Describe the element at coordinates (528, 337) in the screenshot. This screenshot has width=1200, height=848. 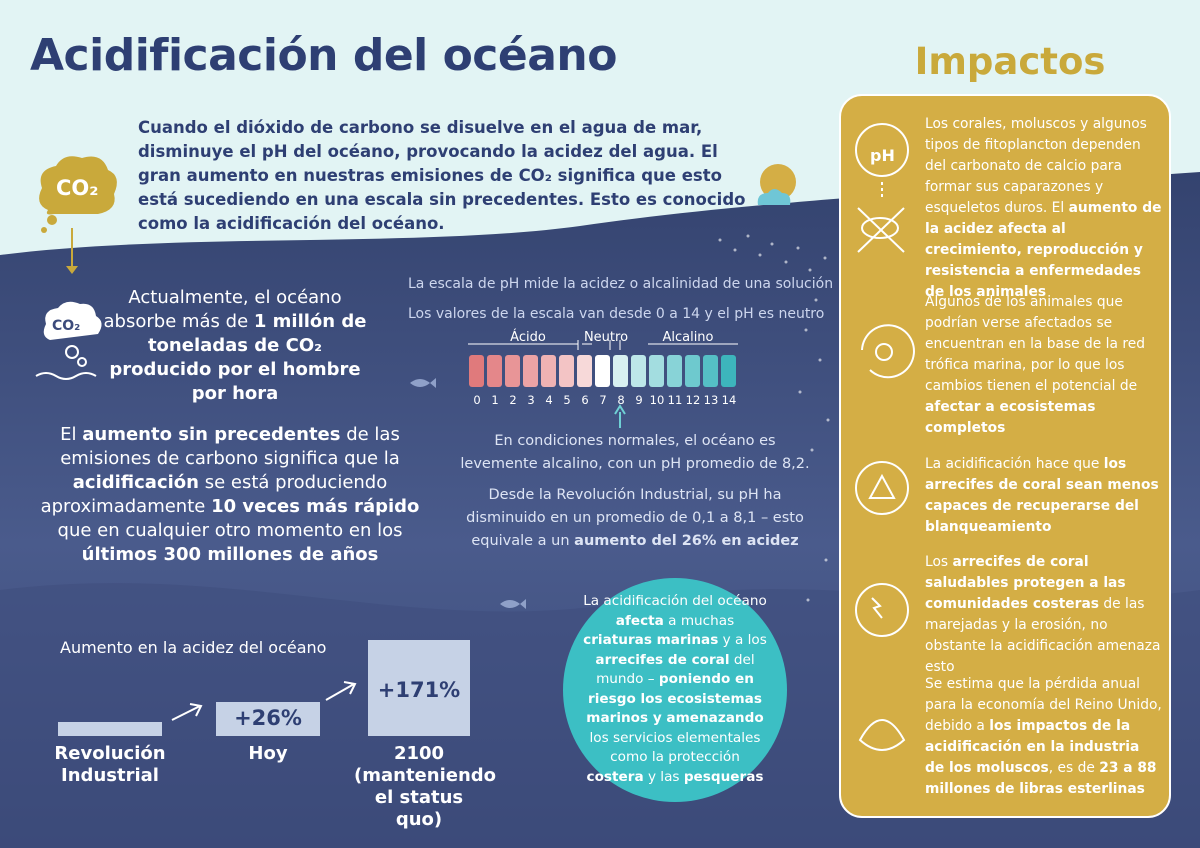
I see `ph-zone: Ácido` at that location.